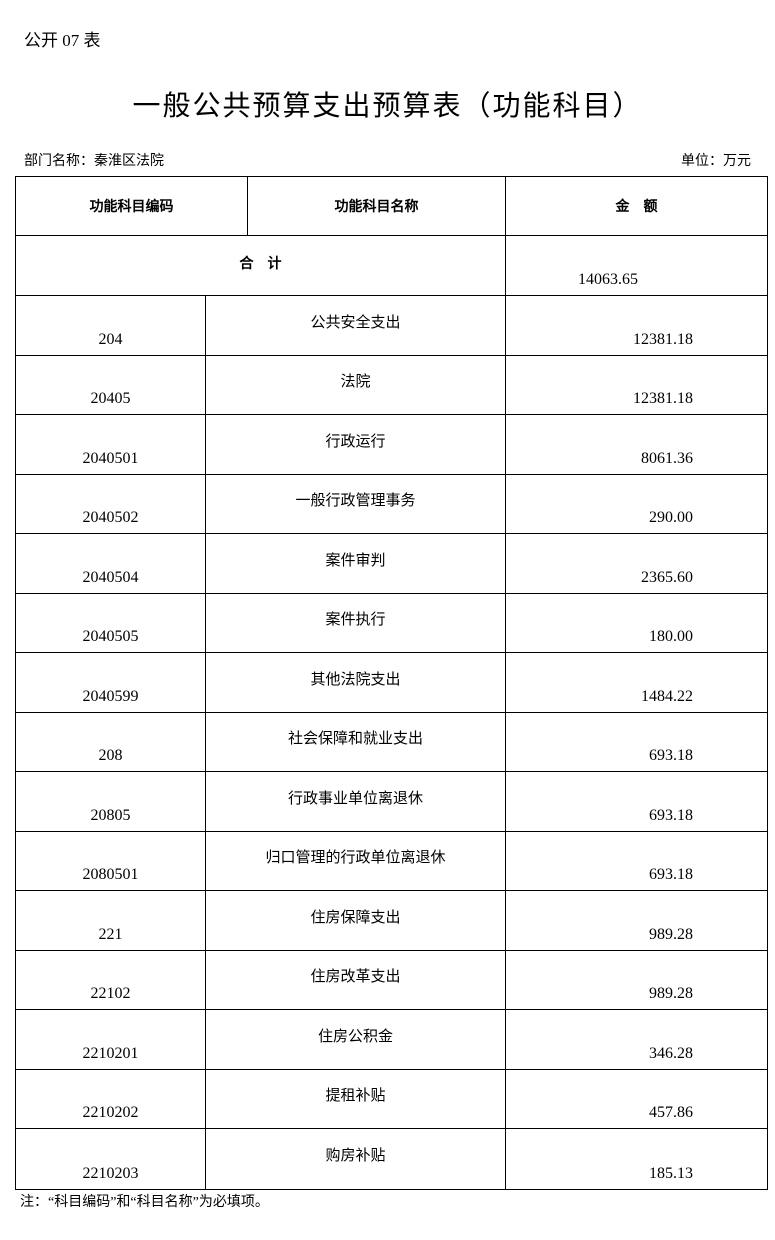  Describe the element at coordinates (671, 1173) in the screenshot. I see `row-amount: 185.13` at that location.